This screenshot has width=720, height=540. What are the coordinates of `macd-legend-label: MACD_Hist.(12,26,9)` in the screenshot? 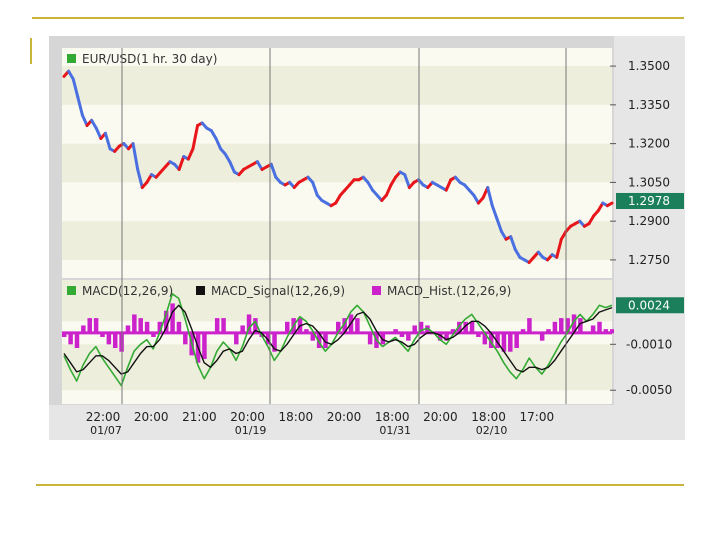 It's located at (449, 291).